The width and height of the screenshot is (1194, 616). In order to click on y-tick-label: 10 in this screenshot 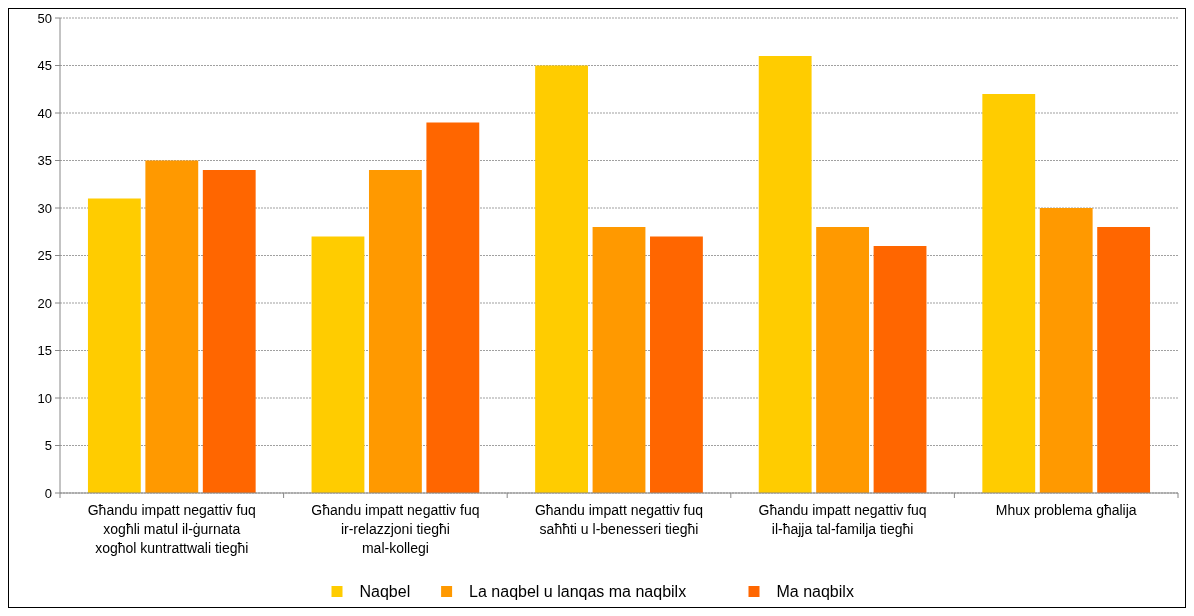, I will do `click(44, 398)`.